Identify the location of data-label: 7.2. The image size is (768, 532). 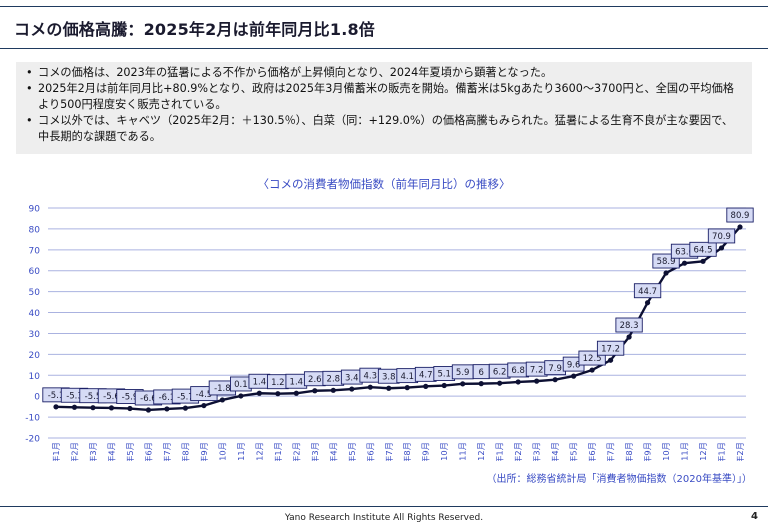
(537, 370).